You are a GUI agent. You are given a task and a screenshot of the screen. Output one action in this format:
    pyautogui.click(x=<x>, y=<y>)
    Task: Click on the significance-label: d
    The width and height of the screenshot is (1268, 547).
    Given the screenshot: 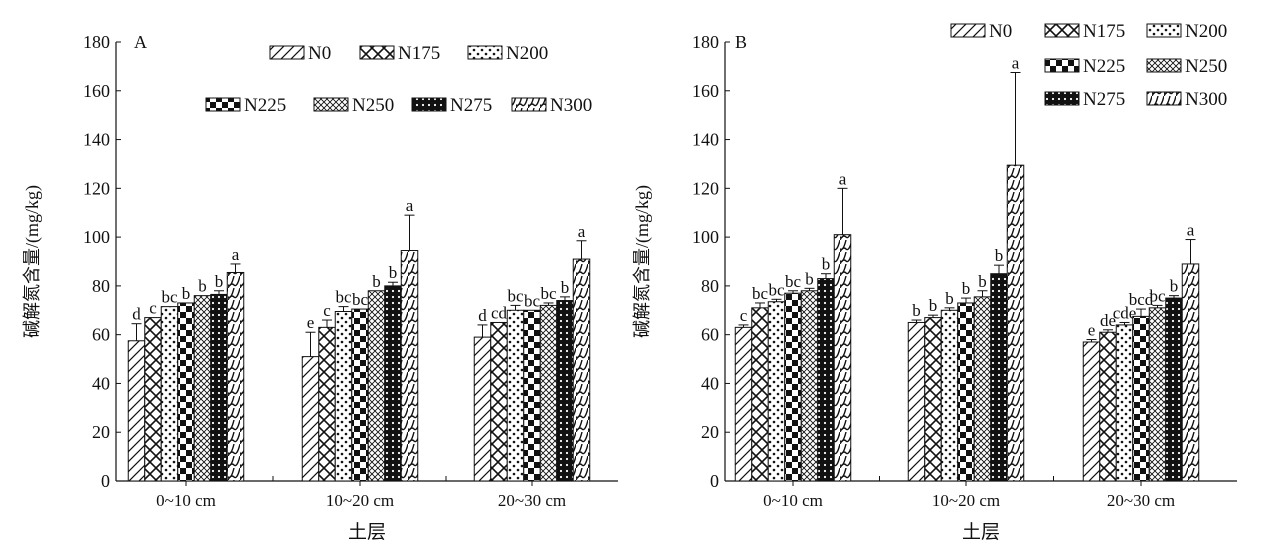 What is the action you would take?
    pyautogui.click(x=136, y=314)
    